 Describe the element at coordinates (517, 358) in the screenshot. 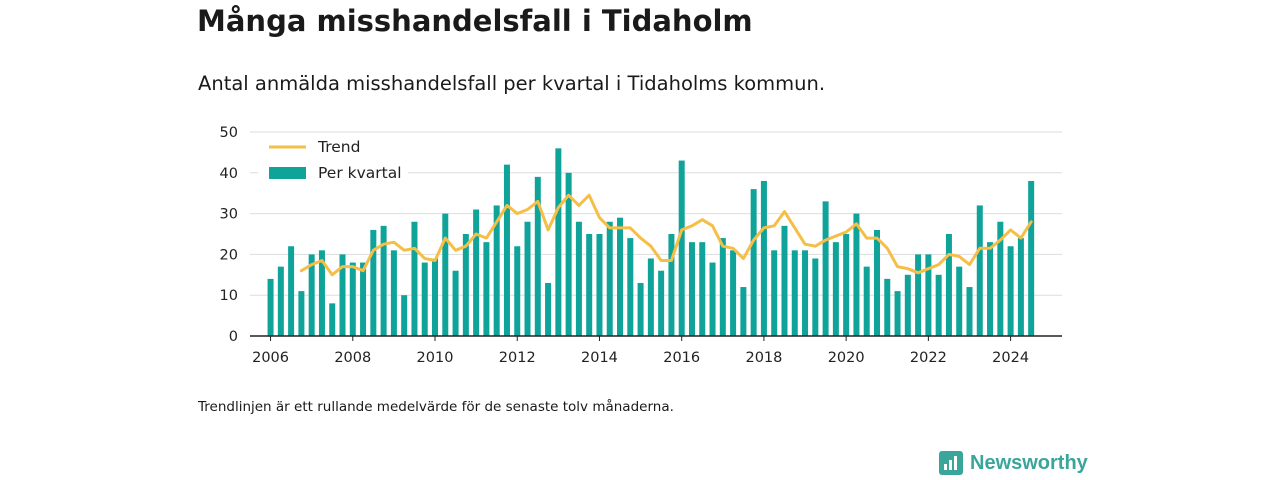

I see `x-tick-label: 2012` at that location.